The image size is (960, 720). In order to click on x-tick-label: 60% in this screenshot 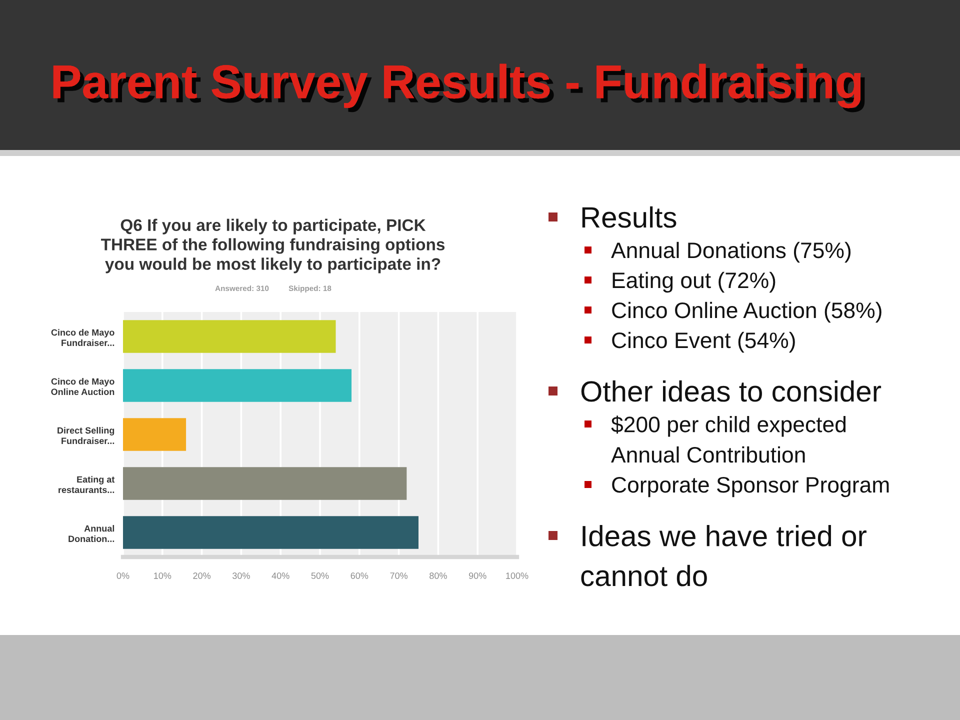, I will do `click(359, 575)`.